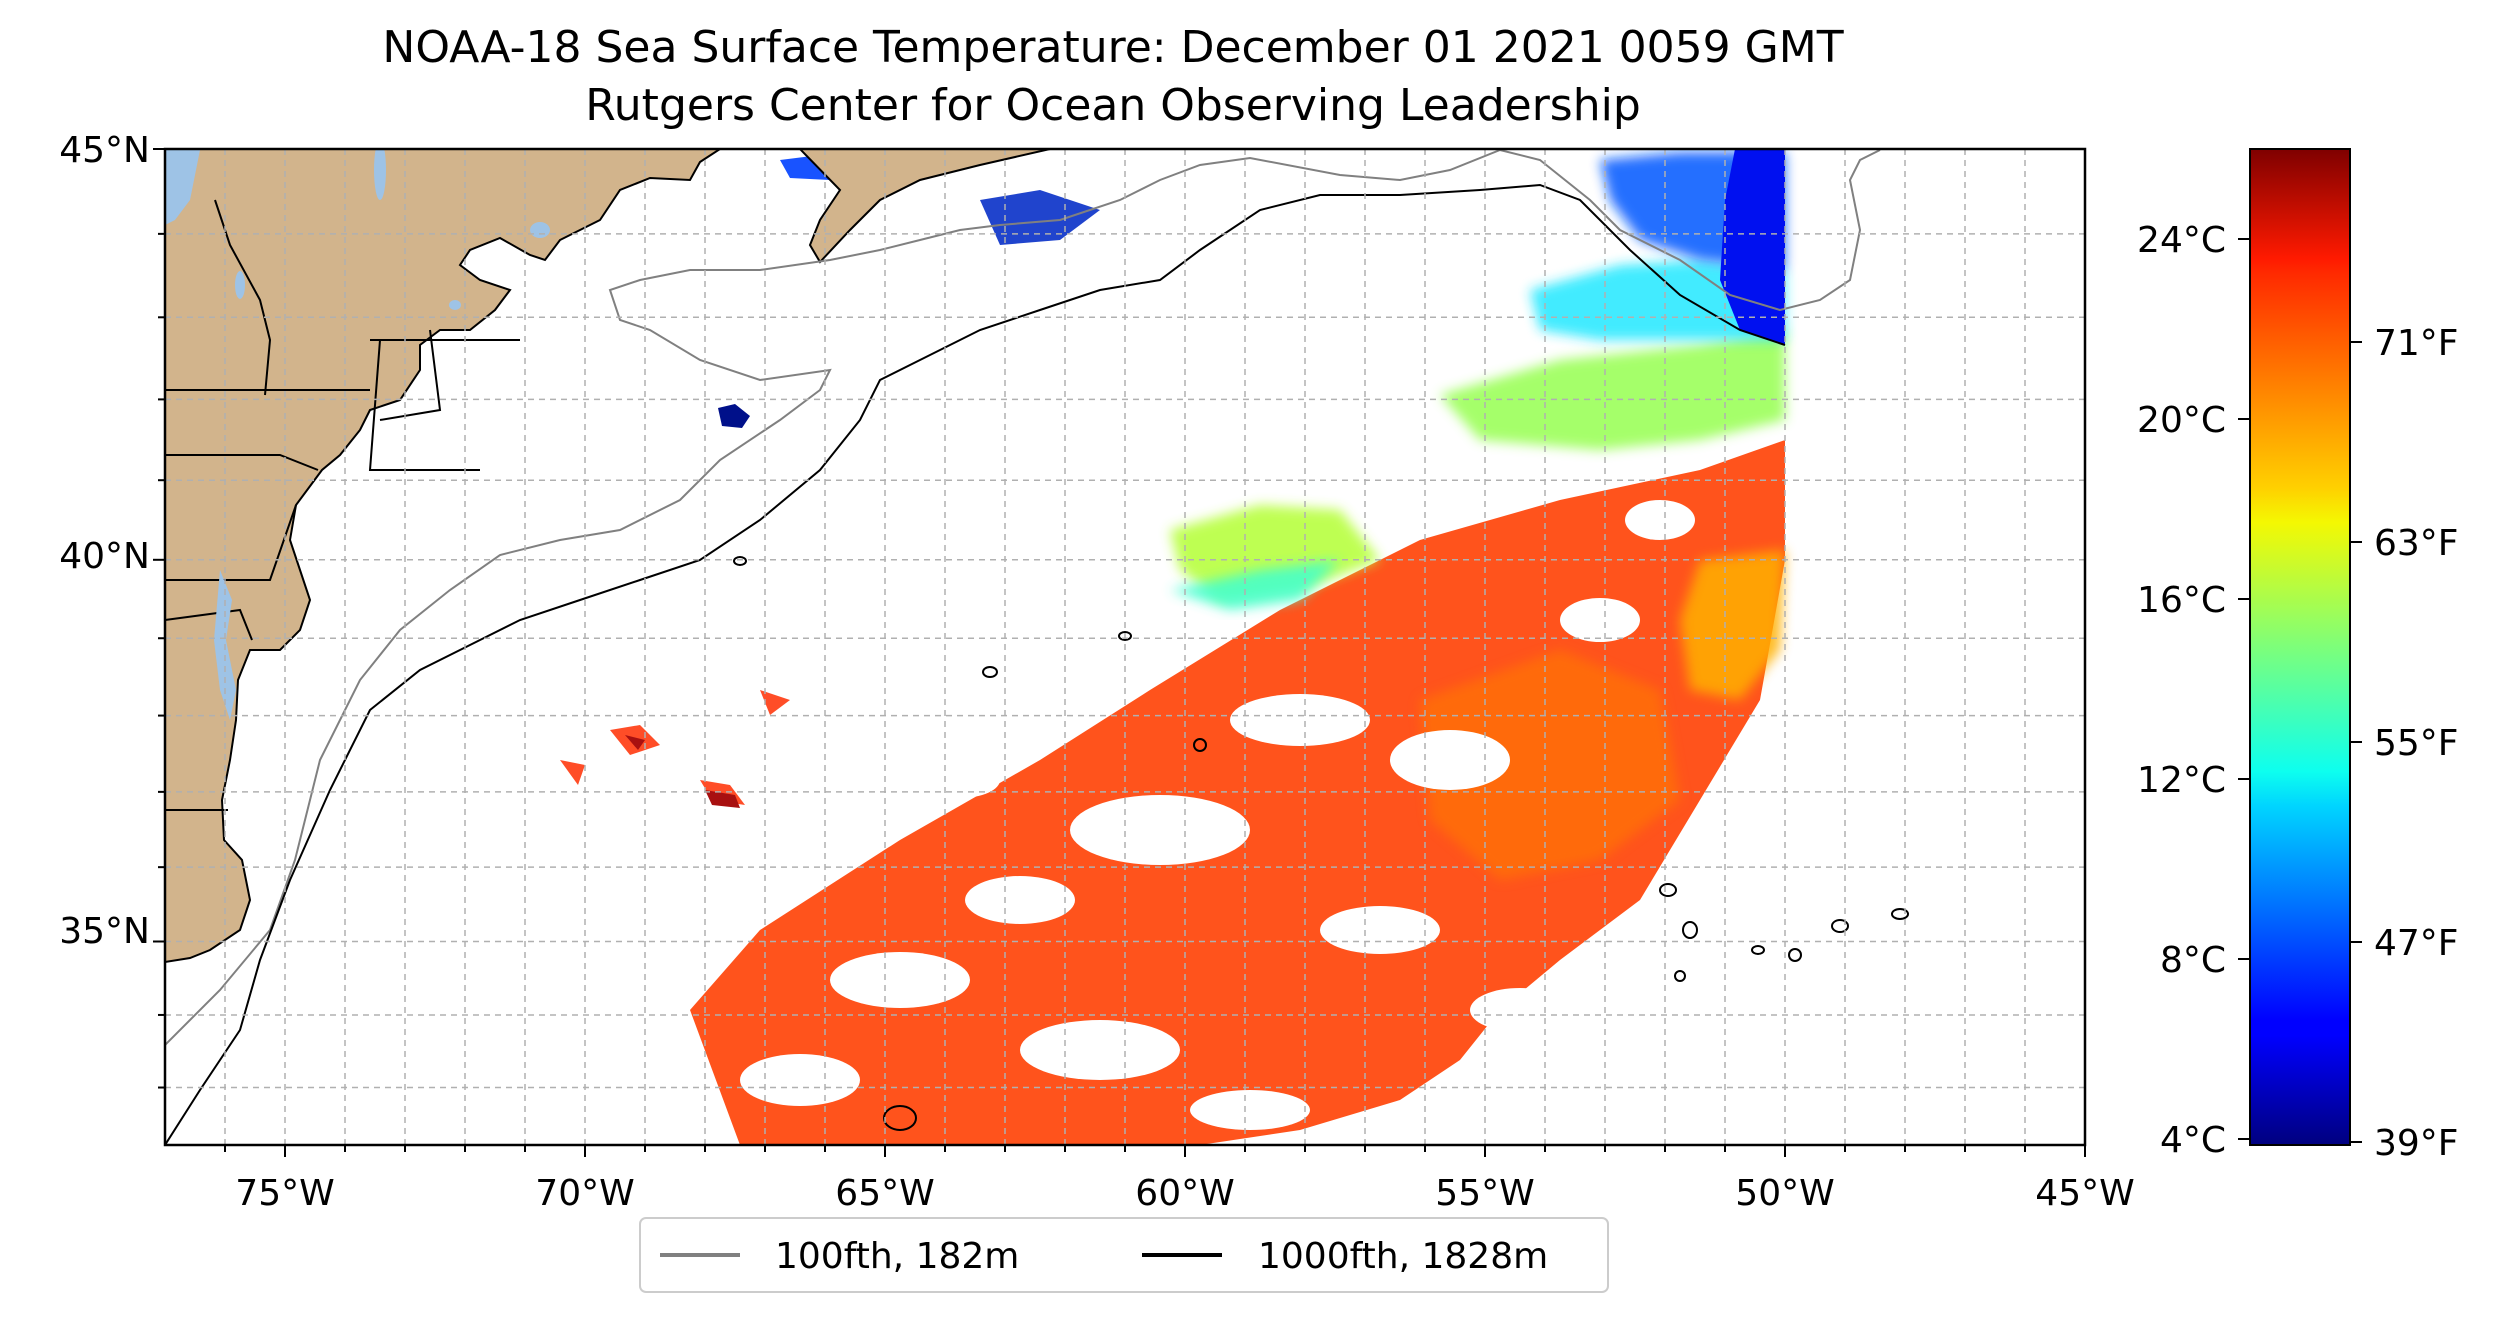 Image resolution: width=2502 pixels, height=1318 pixels. What do you see at coordinates (104, 556) in the screenshot?
I see `lat-tick-label: 40°N` at bounding box center [104, 556].